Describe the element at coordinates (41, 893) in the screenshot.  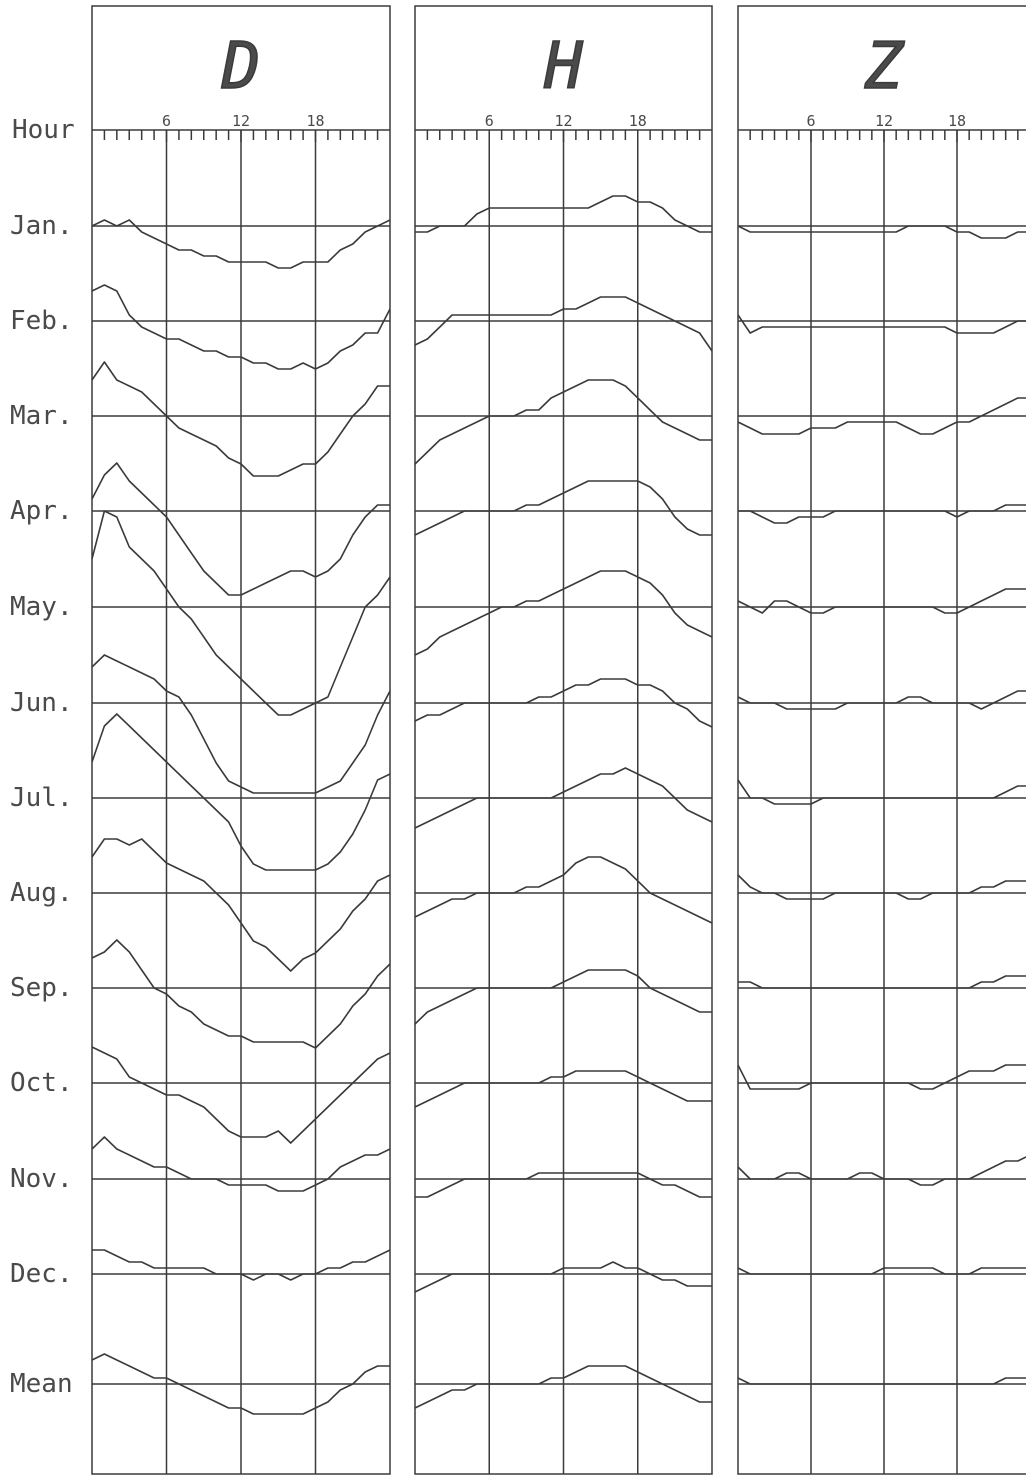
I see `row-label-aug: Aug.` at that location.